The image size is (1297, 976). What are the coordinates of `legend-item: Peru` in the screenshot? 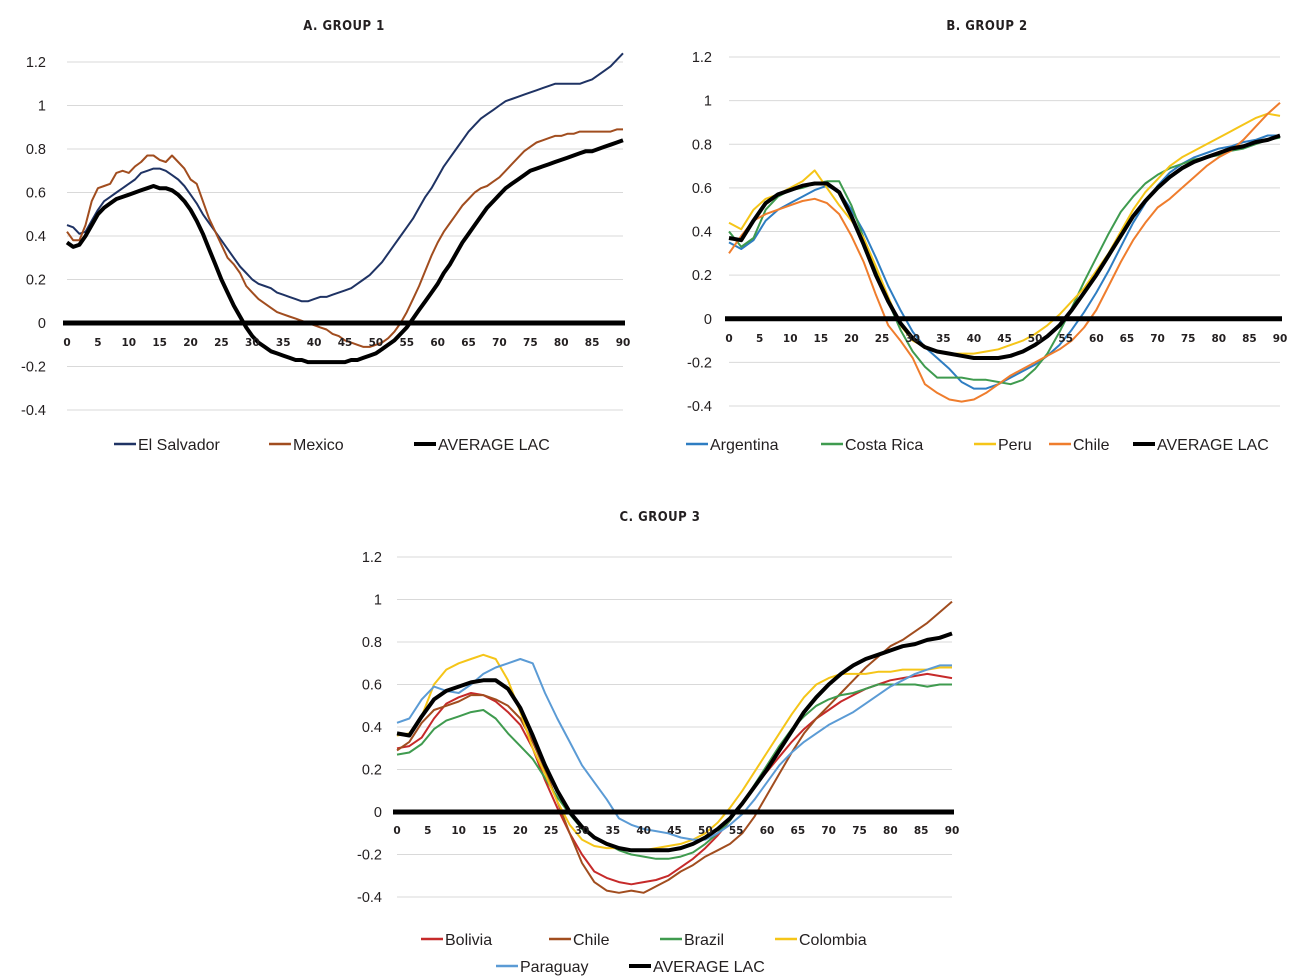 It's located at (1003, 445).